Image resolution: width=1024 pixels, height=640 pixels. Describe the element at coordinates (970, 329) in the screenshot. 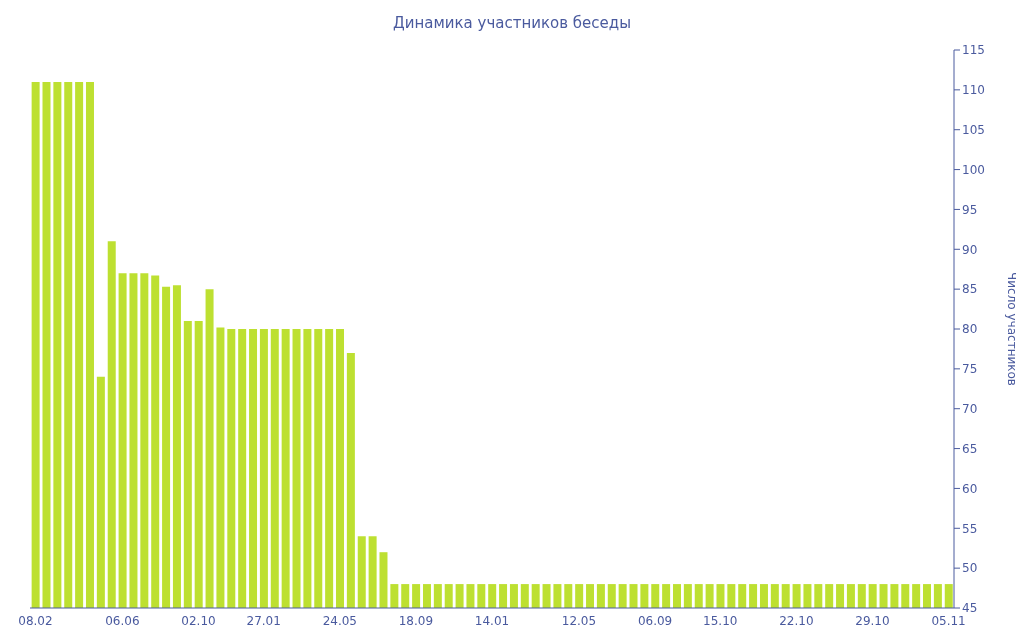

I see `y-tick-label: 80` at that location.